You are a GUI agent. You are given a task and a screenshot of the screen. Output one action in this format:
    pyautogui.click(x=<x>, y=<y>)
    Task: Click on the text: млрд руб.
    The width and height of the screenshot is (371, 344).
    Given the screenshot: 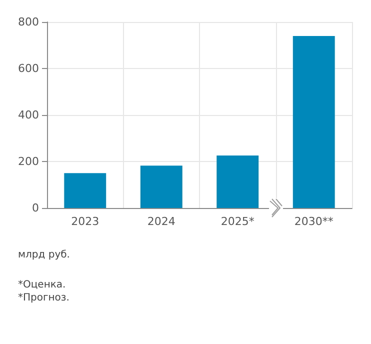 What is the action you would take?
    pyautogui.click(x=44, y=255)
    